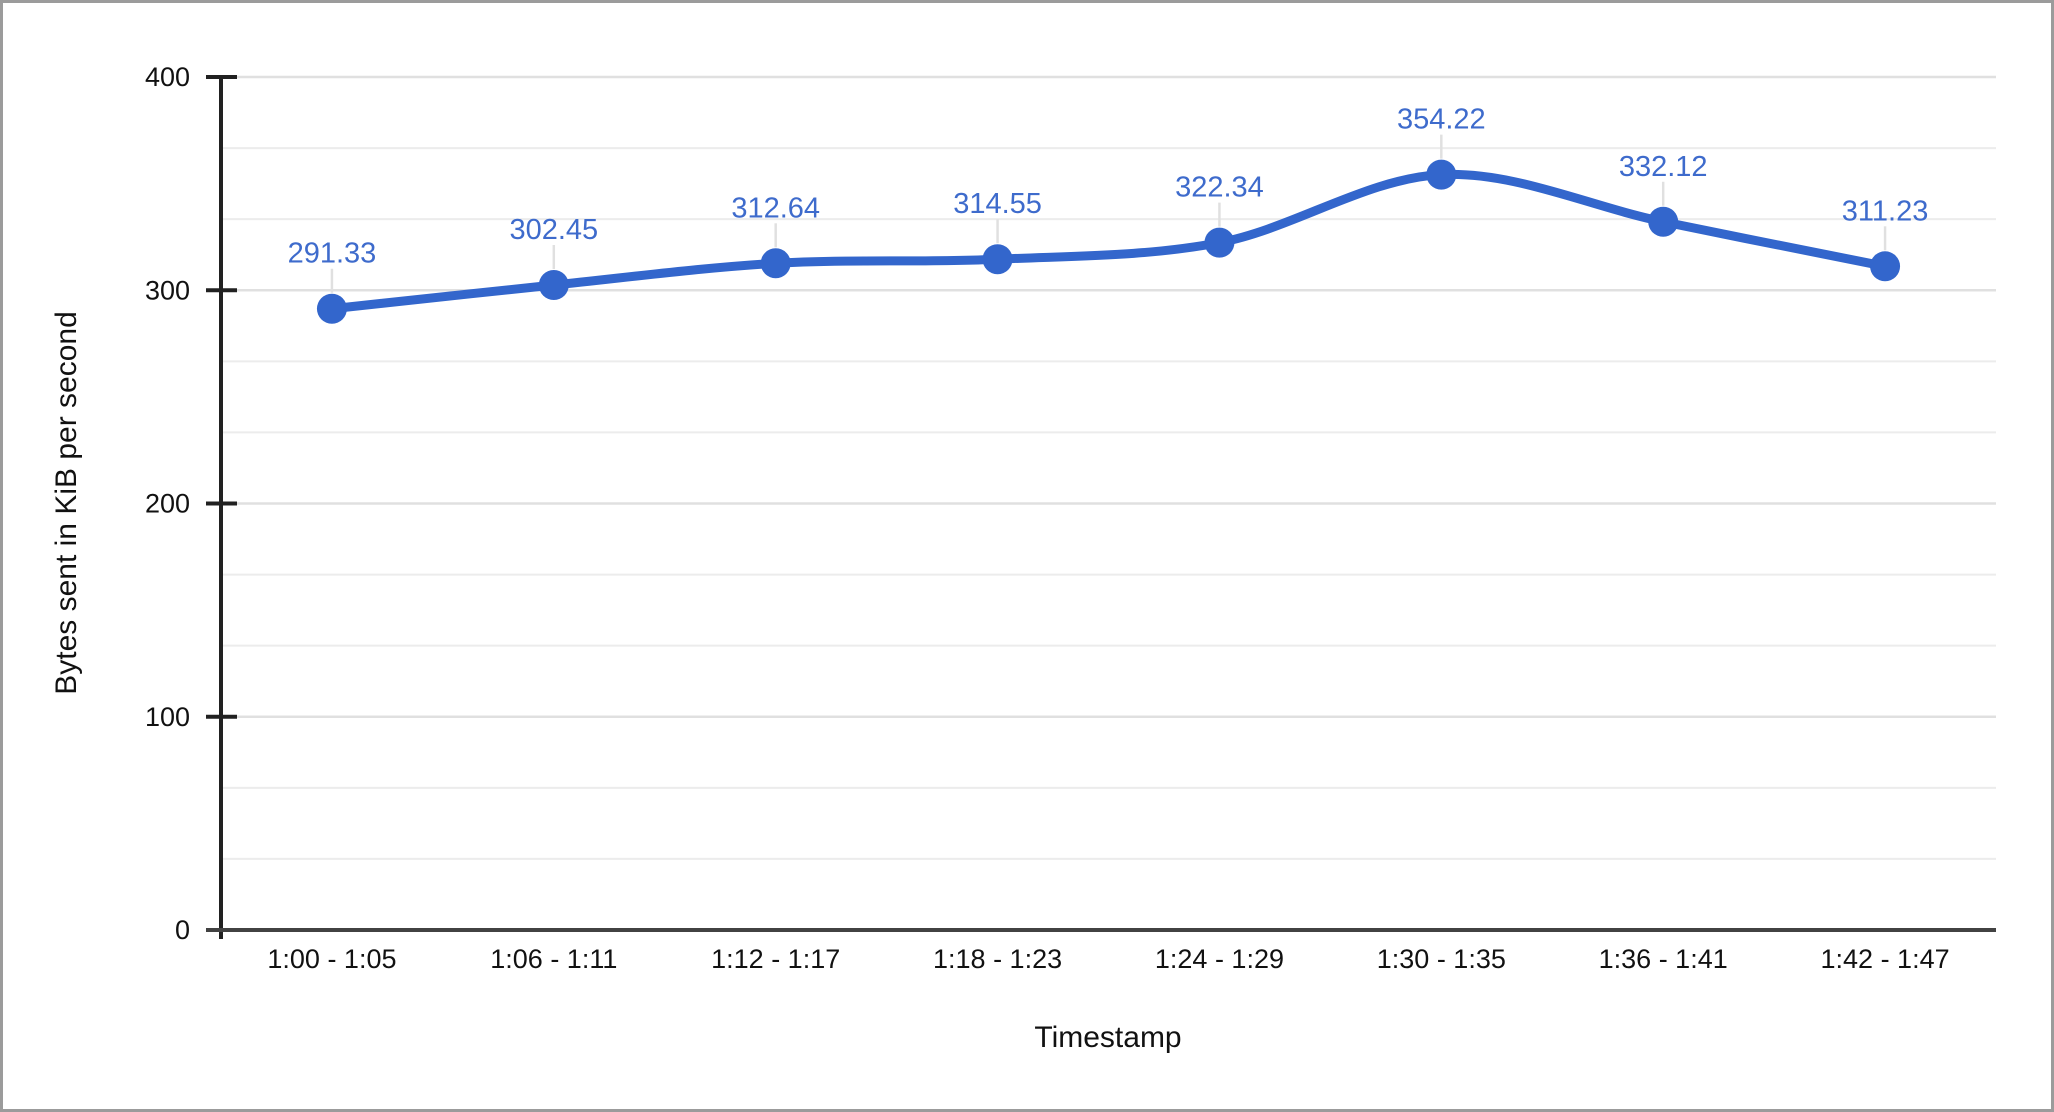 The height and width of the screenshot is (1112, 2054). I want to click on data-point-label: 302.45, so click(553, 230).